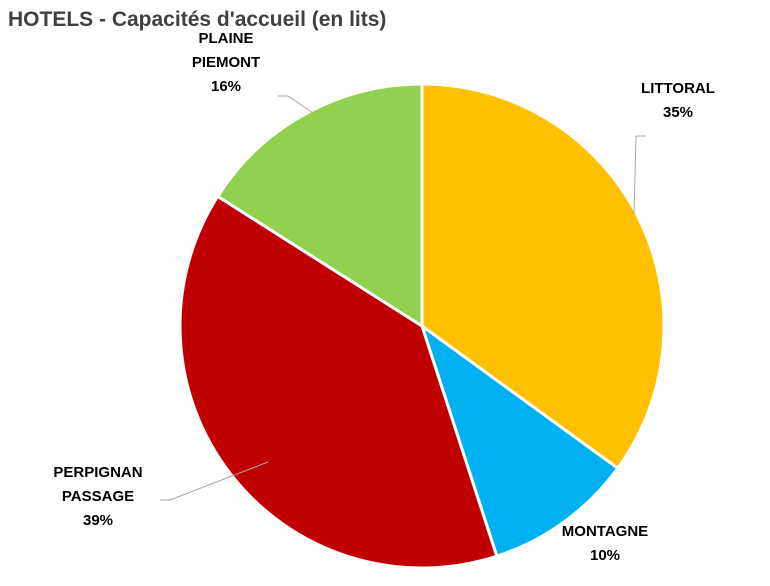  Describe the element at coordinates (197, 19) in the screenshot. I see `chart-title: HOTELS - Capacités d'accueil (en lits)` at that location.